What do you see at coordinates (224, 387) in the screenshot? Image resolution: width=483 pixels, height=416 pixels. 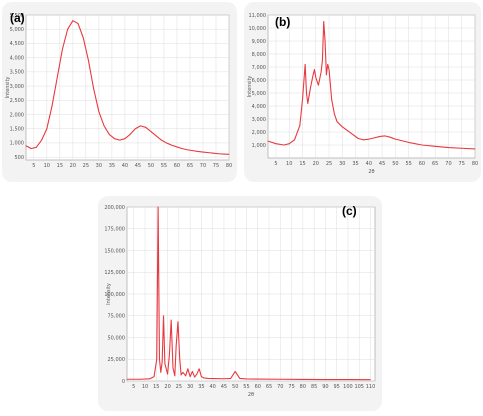 I see `x-tick-label: 45` at bounding box center [224, 387].